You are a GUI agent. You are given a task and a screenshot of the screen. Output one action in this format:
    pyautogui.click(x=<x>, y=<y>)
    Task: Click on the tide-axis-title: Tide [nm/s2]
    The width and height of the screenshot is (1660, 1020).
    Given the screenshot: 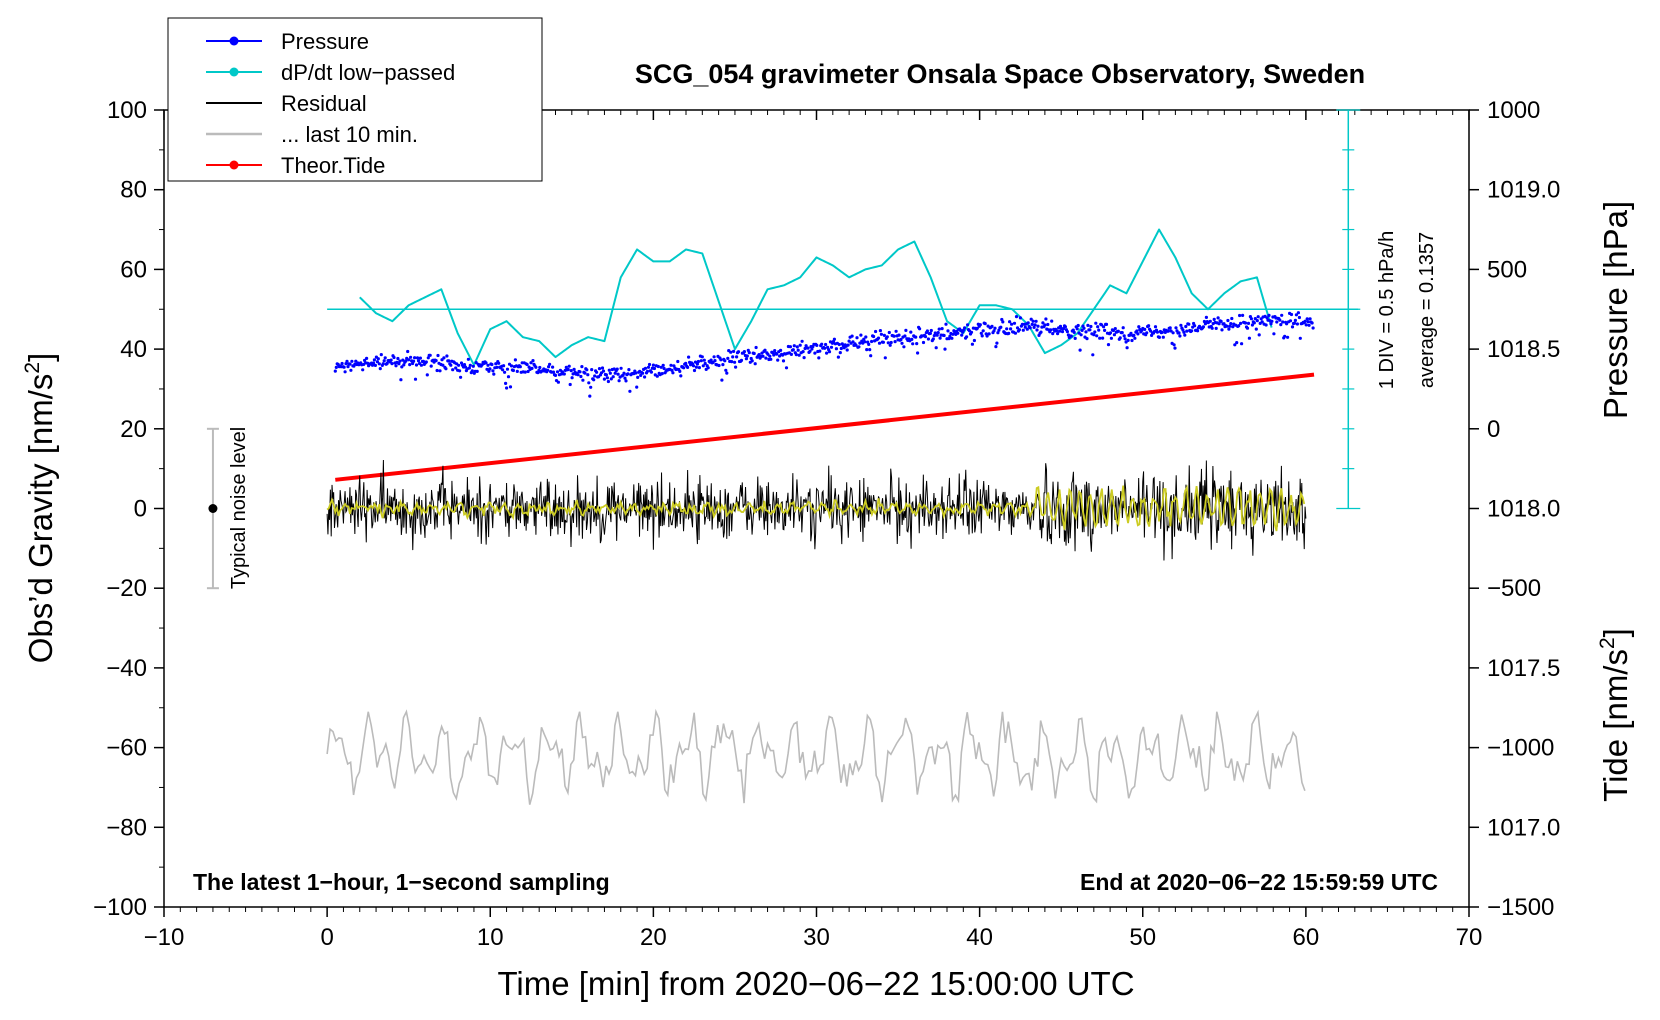 What is the action you would take?
    pyautogui.click(x=1615, y=715)
    